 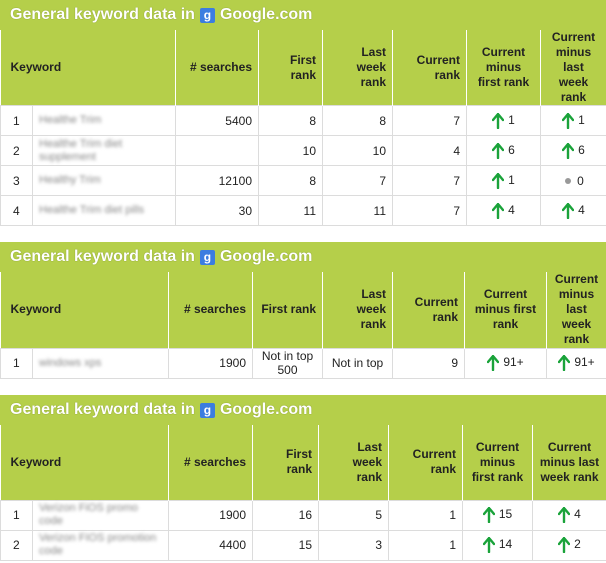 What do you see at coordinates (238, 120) in the screenshot?
I see `cell-text: 5400` at bounding box center [238, 120].